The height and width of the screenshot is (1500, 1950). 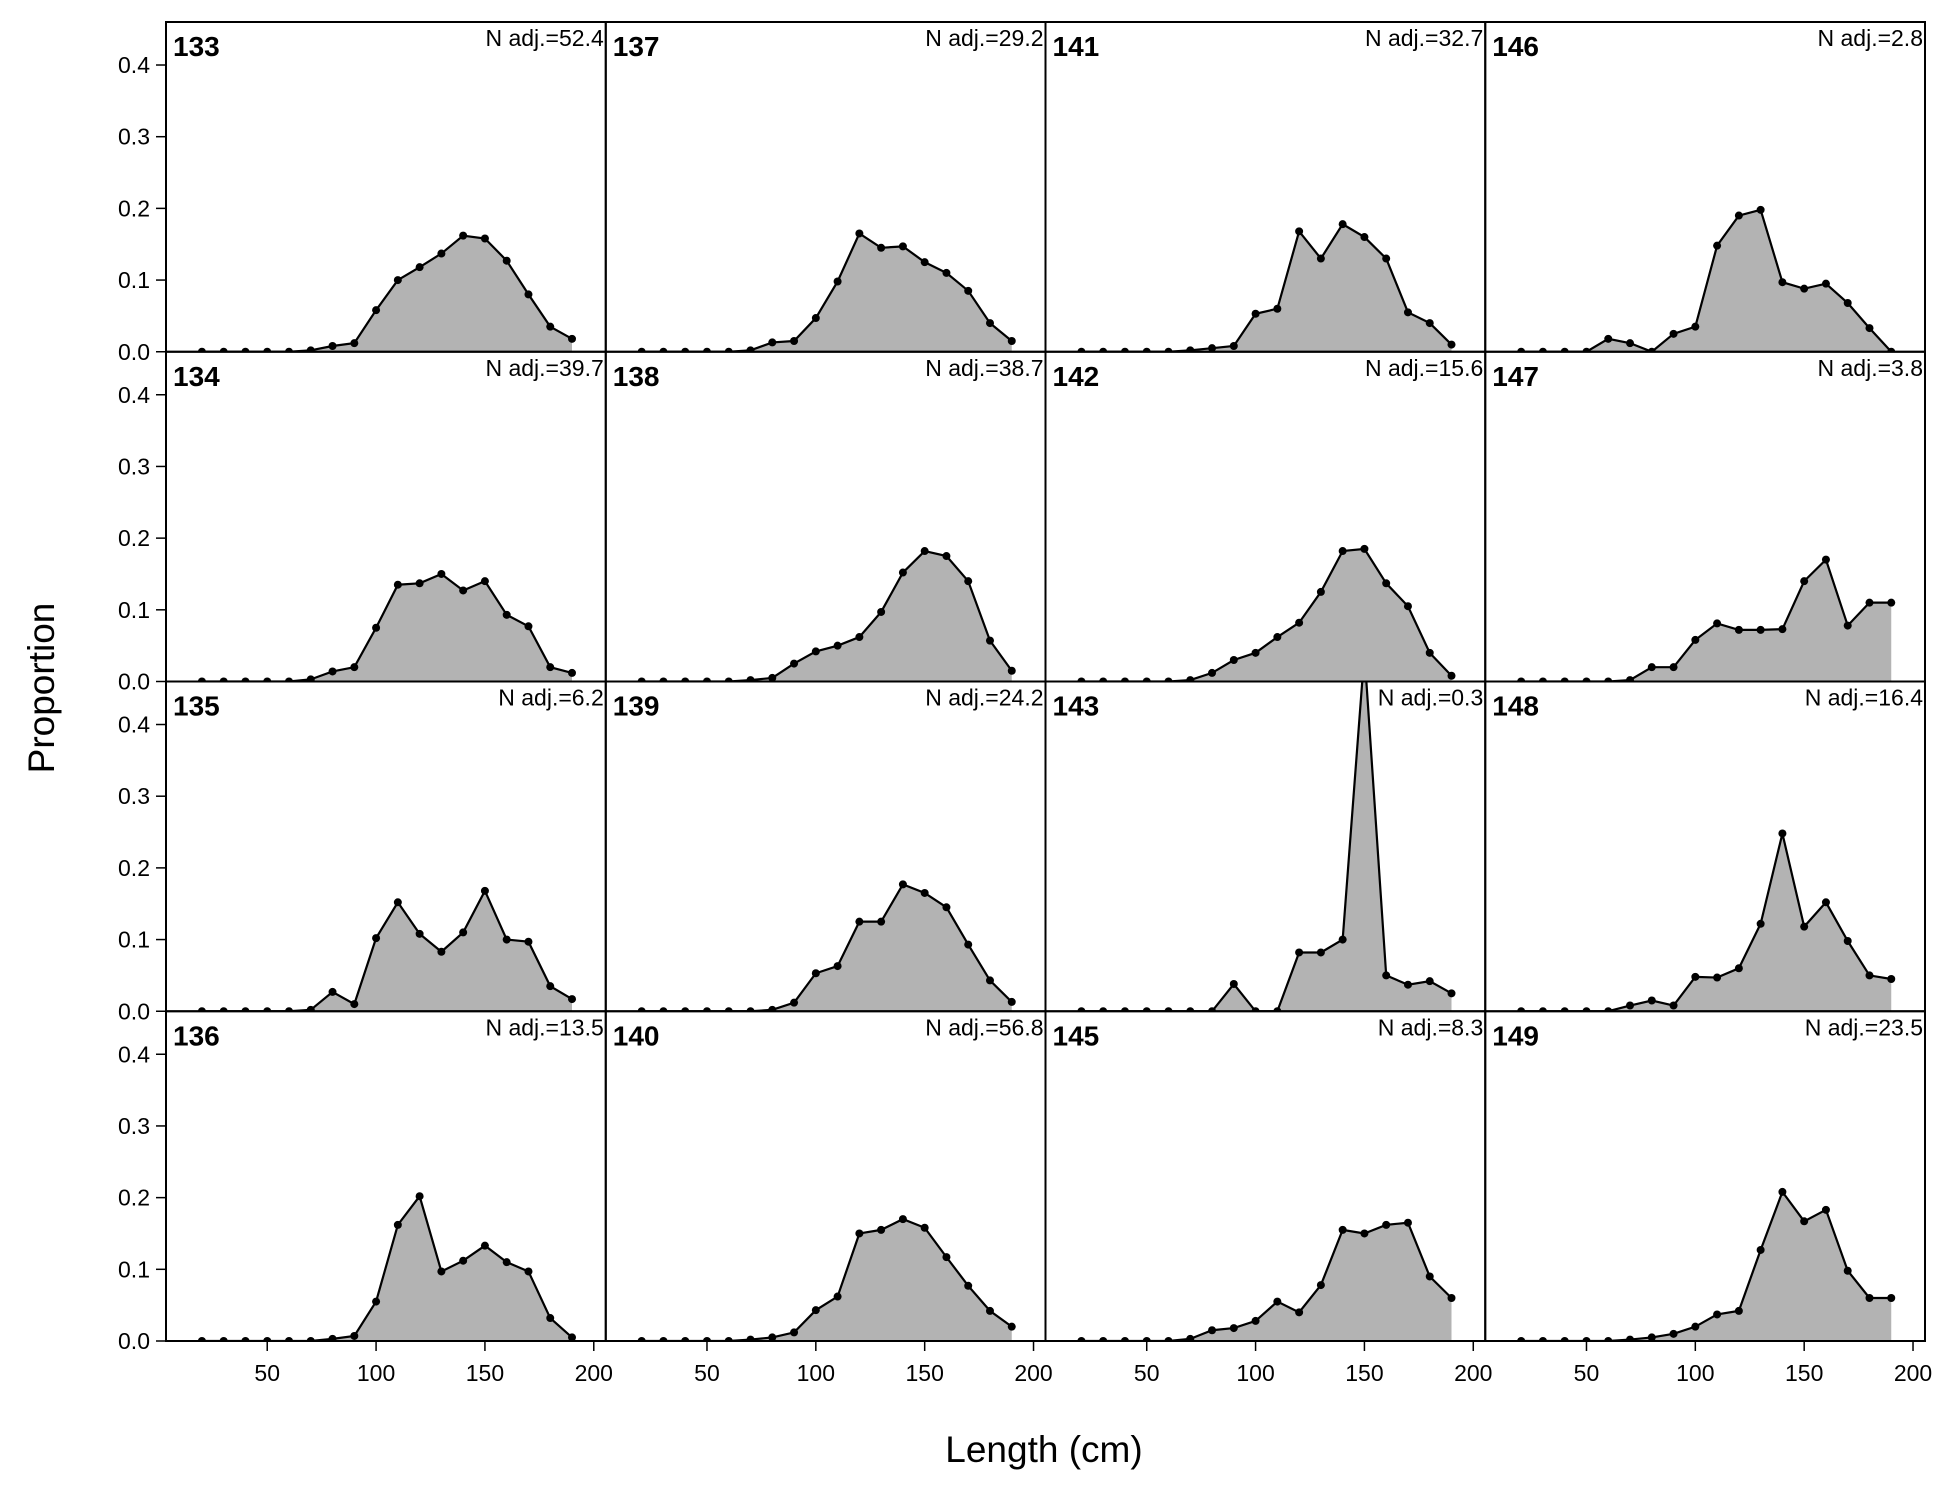 What do you see at coordinates (1913, 1373) in the screenshot?
I see `x-tick-label: 200` at bounding box center [1913, 1373].